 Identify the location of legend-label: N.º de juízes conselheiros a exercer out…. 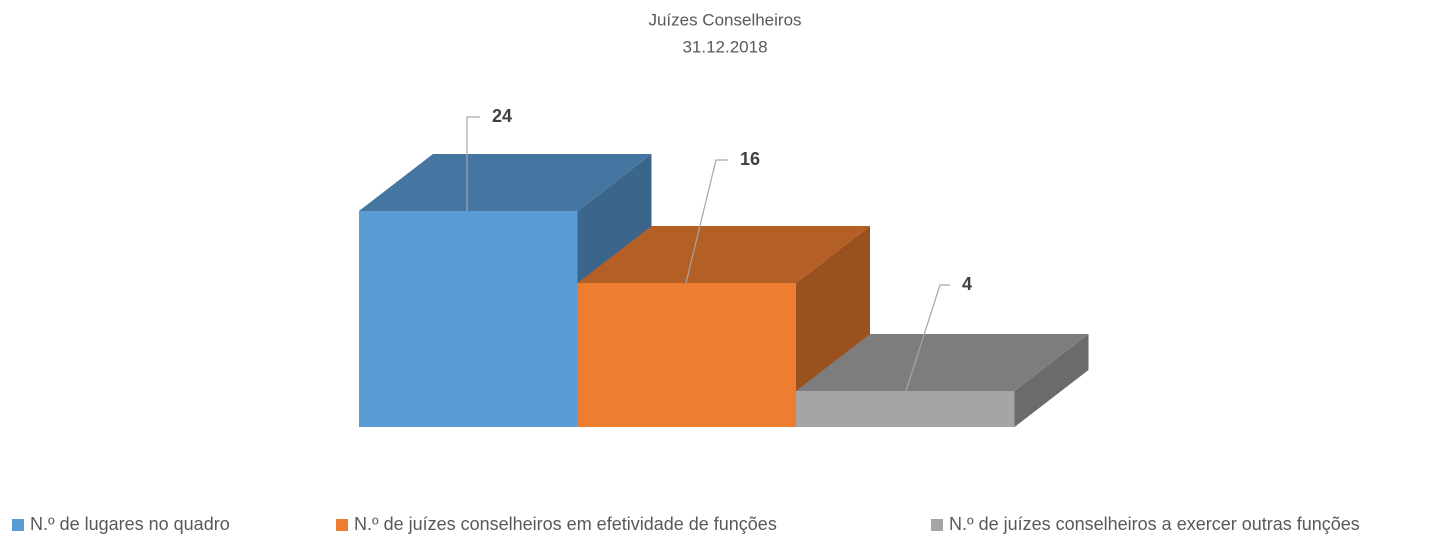
(1154, 524).